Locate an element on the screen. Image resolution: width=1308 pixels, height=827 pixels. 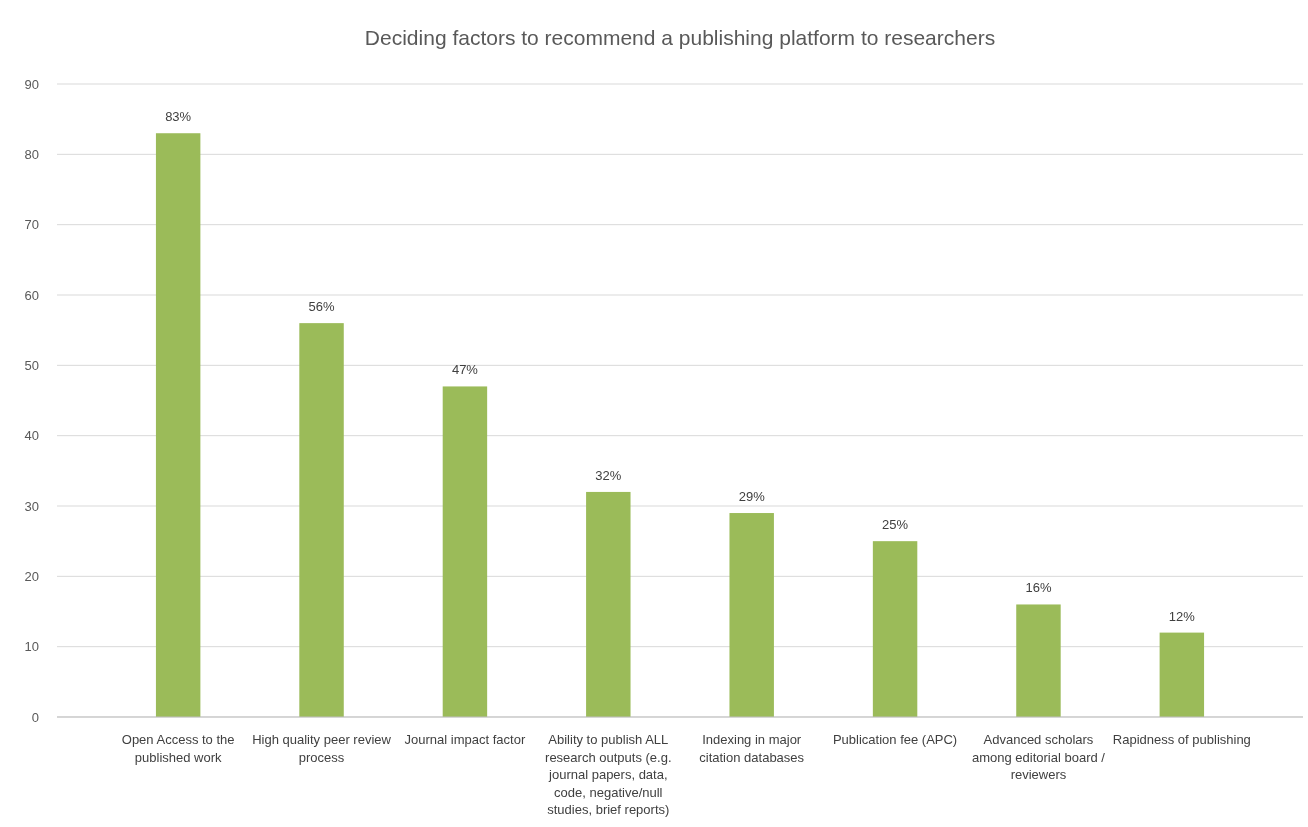
x-tick-label: Publication fee (APC) is located at coordinates (895, 739).